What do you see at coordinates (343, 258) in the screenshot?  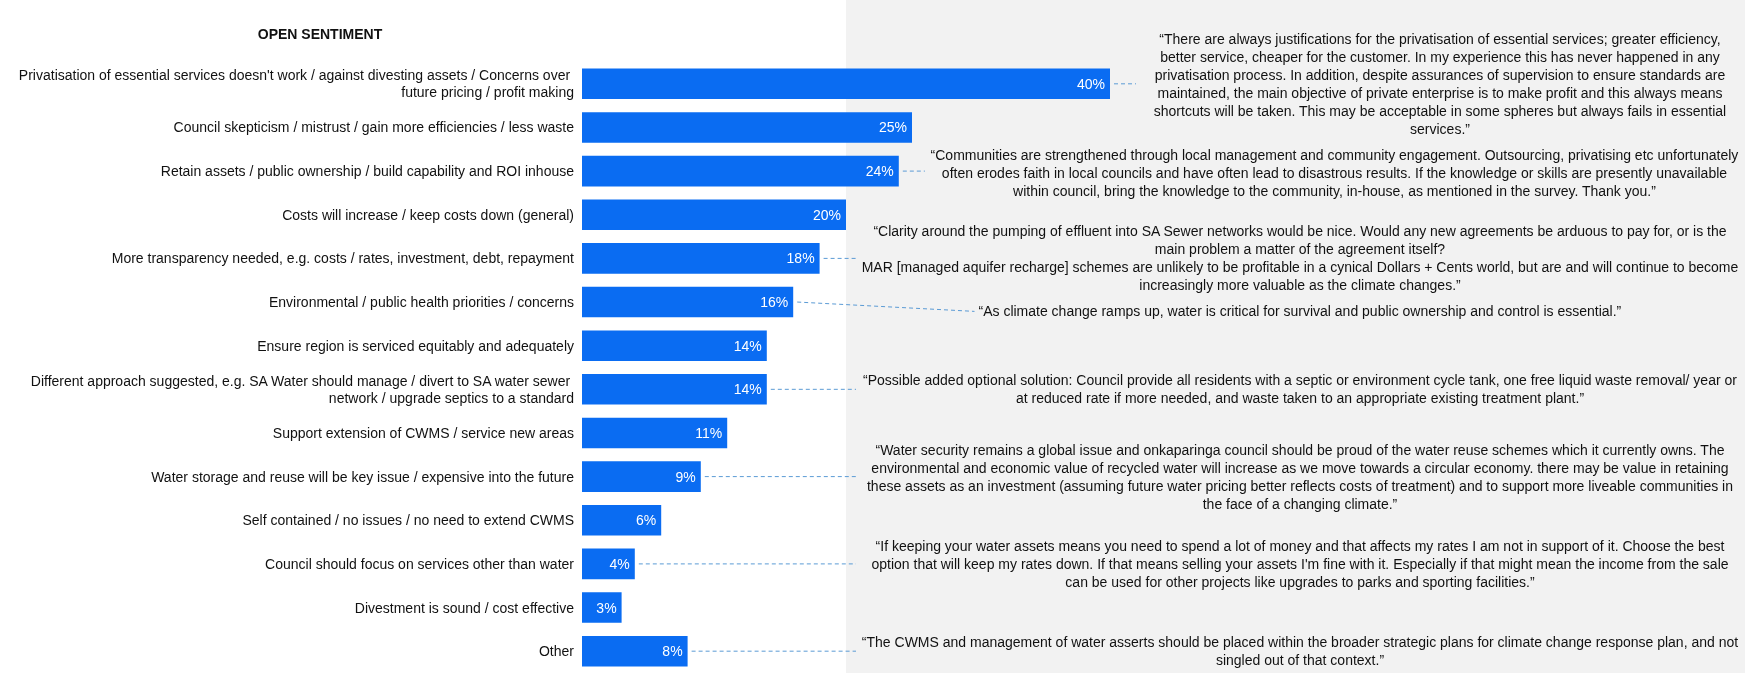 I see `y-tick-label: More transparency needed, e.g. costs / rates, investment, debt, repayment` at bounding box center [343, 258].